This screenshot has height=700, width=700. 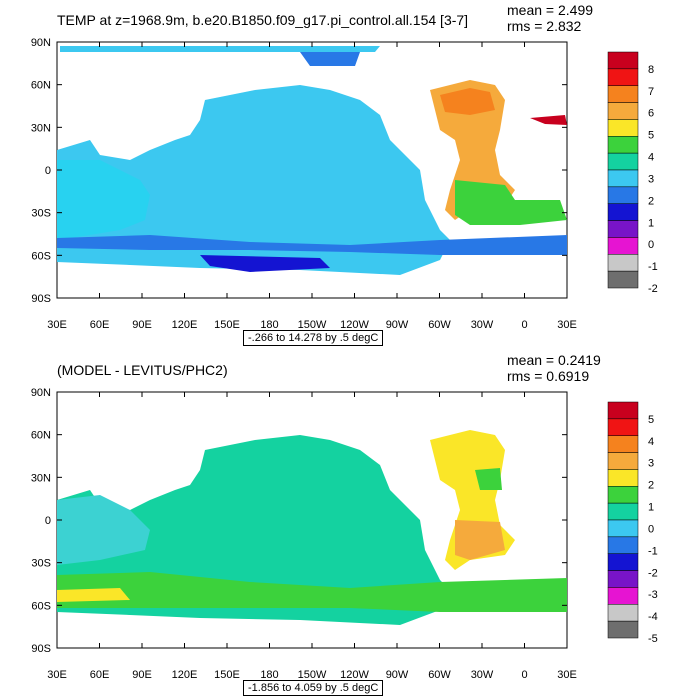 What do you see at coordinates (41, 128) in the screenshot?
I see `lat-tick-label: 30N` at bounding box center [41, 128].